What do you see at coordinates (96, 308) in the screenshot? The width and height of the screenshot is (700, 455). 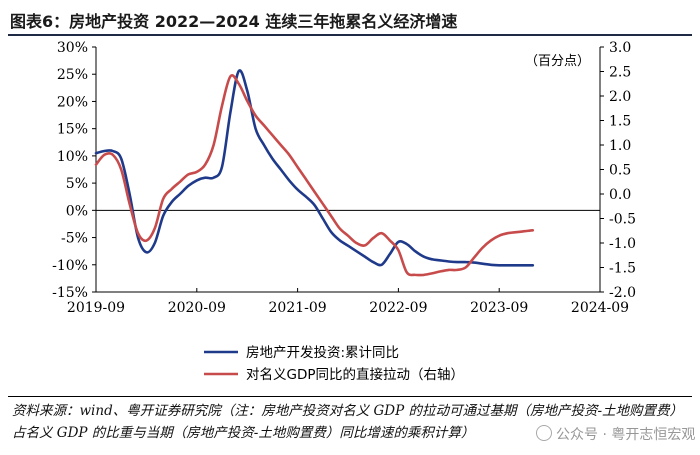 I see `x-tick-label: 2019-09` at bounding box center [96, 308].